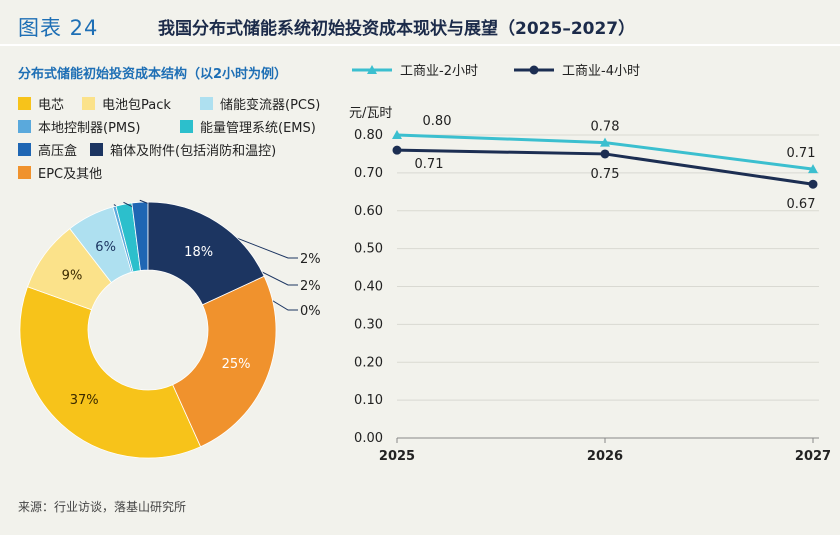 This screenshot has width=840, height=535. I want to click on slice-label: 0%, so click(310, 311).